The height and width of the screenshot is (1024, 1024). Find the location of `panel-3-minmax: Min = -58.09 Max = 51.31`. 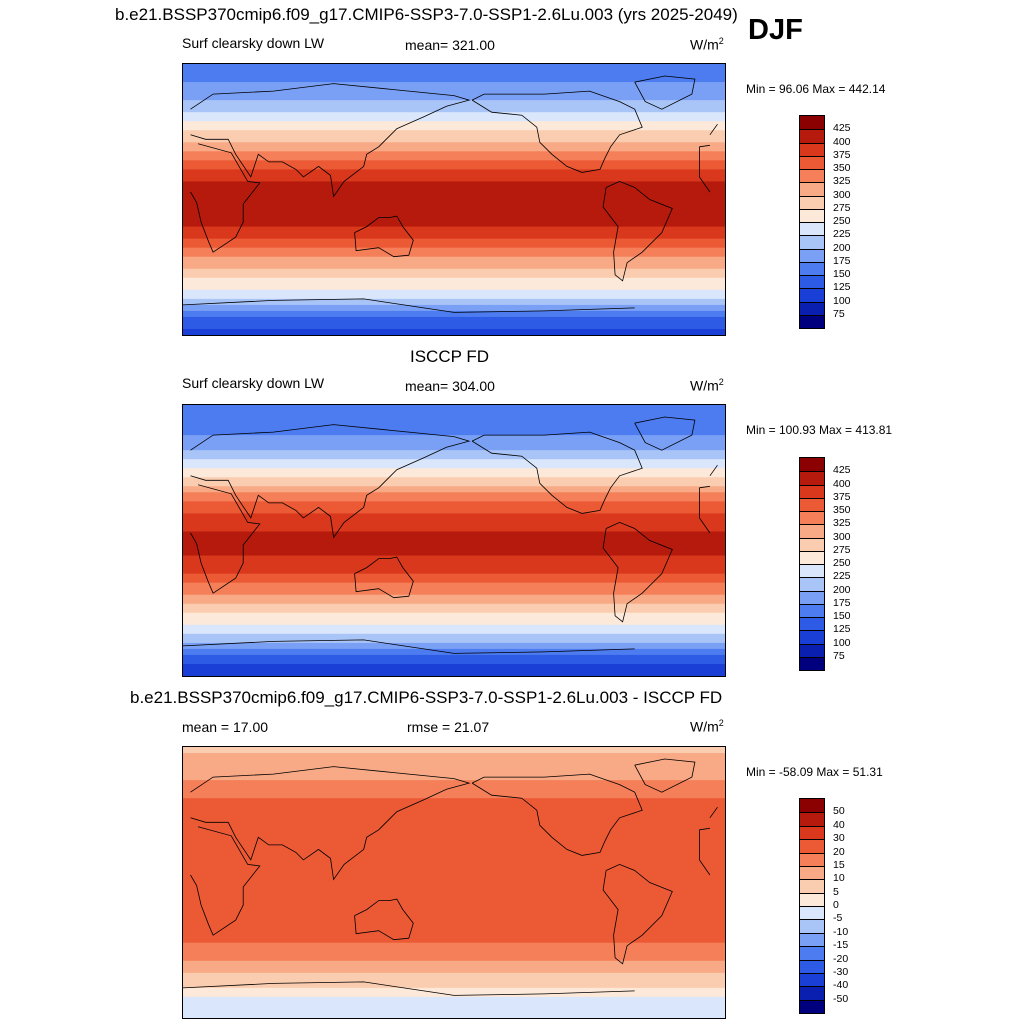

panel-3-minmax: Min = -58.09 Max = 51.31 is located at coordinates (814, 772).